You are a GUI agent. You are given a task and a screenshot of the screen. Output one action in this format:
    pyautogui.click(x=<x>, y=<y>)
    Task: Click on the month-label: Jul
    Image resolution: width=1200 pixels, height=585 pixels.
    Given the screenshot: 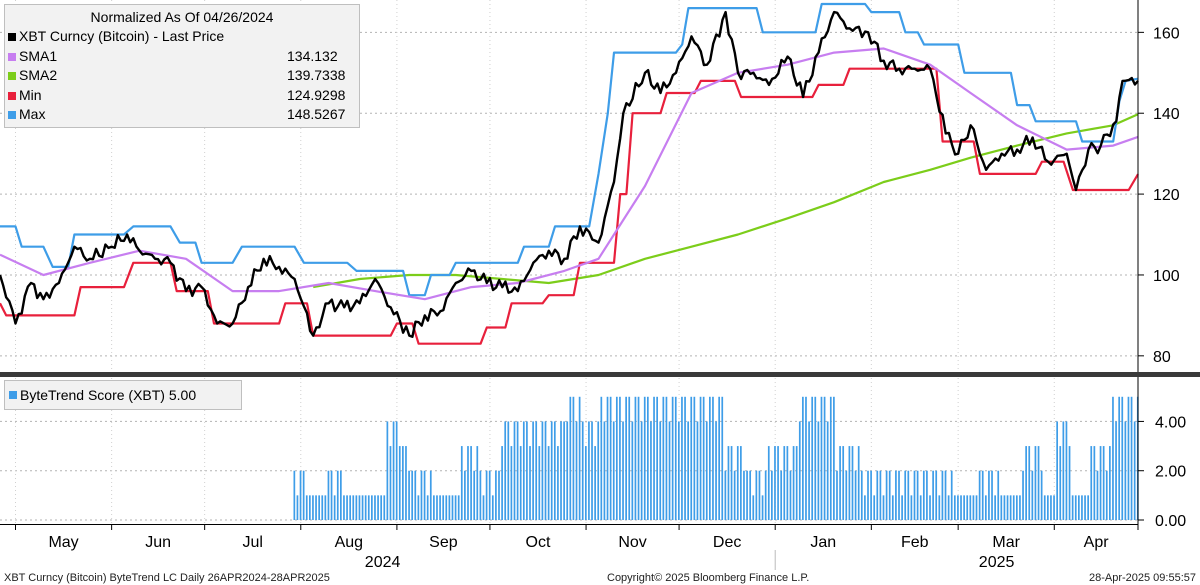 What is the action you would take?
    pyautogui.click(x=252, y=542)
    